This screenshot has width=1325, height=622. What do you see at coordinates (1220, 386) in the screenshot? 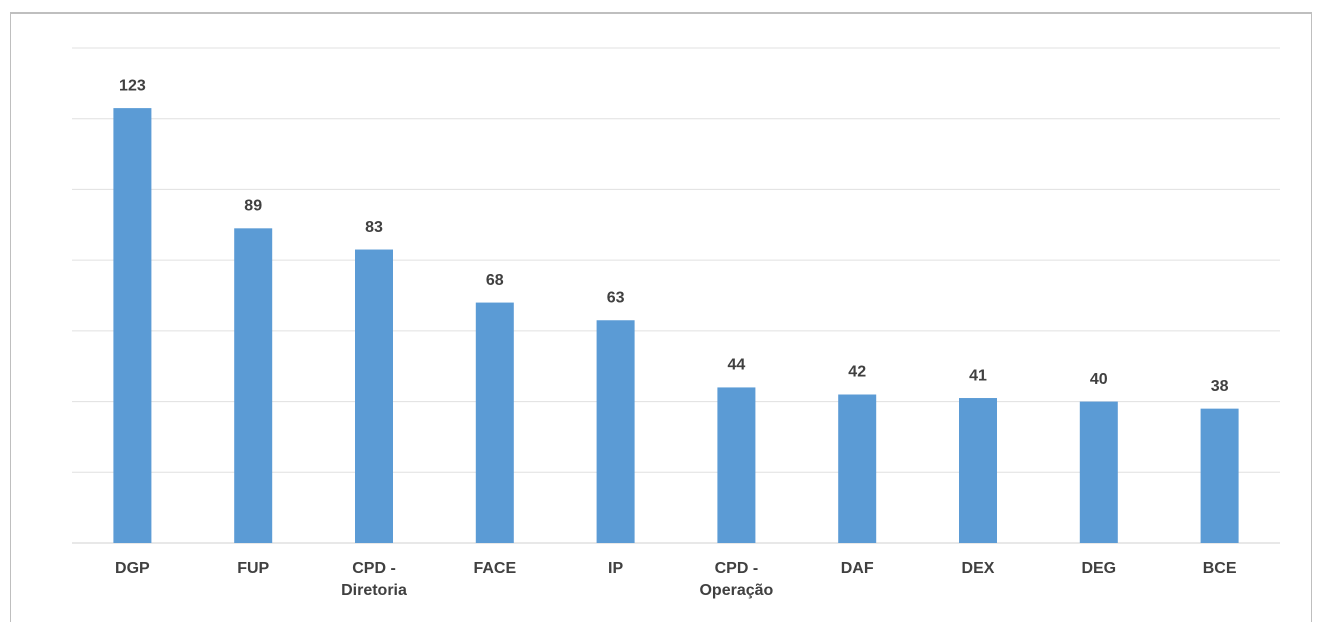
I see `data-label: 38` at bounding box center [1220, 386].